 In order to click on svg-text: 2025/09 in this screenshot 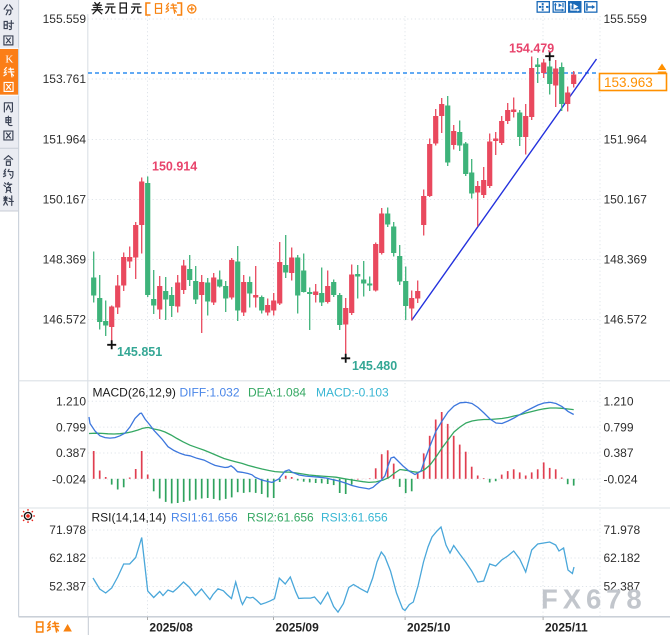, I will do `click(297, 628)`.